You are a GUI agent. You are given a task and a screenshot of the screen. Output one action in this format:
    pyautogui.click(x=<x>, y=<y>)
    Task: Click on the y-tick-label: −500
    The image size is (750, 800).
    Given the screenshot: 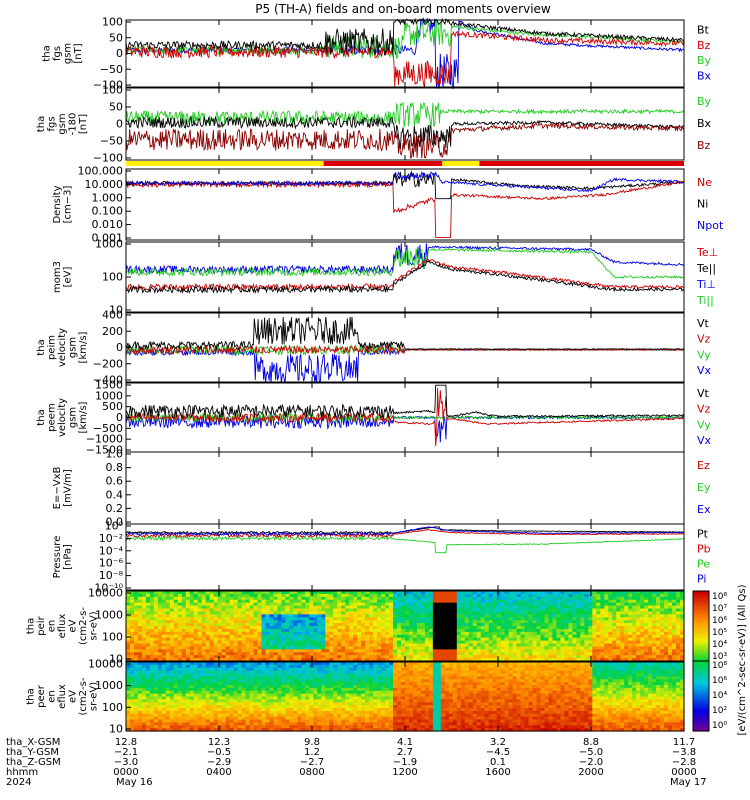 What is the action you would take?
    pyautogui.click(x=108, y=428)
    